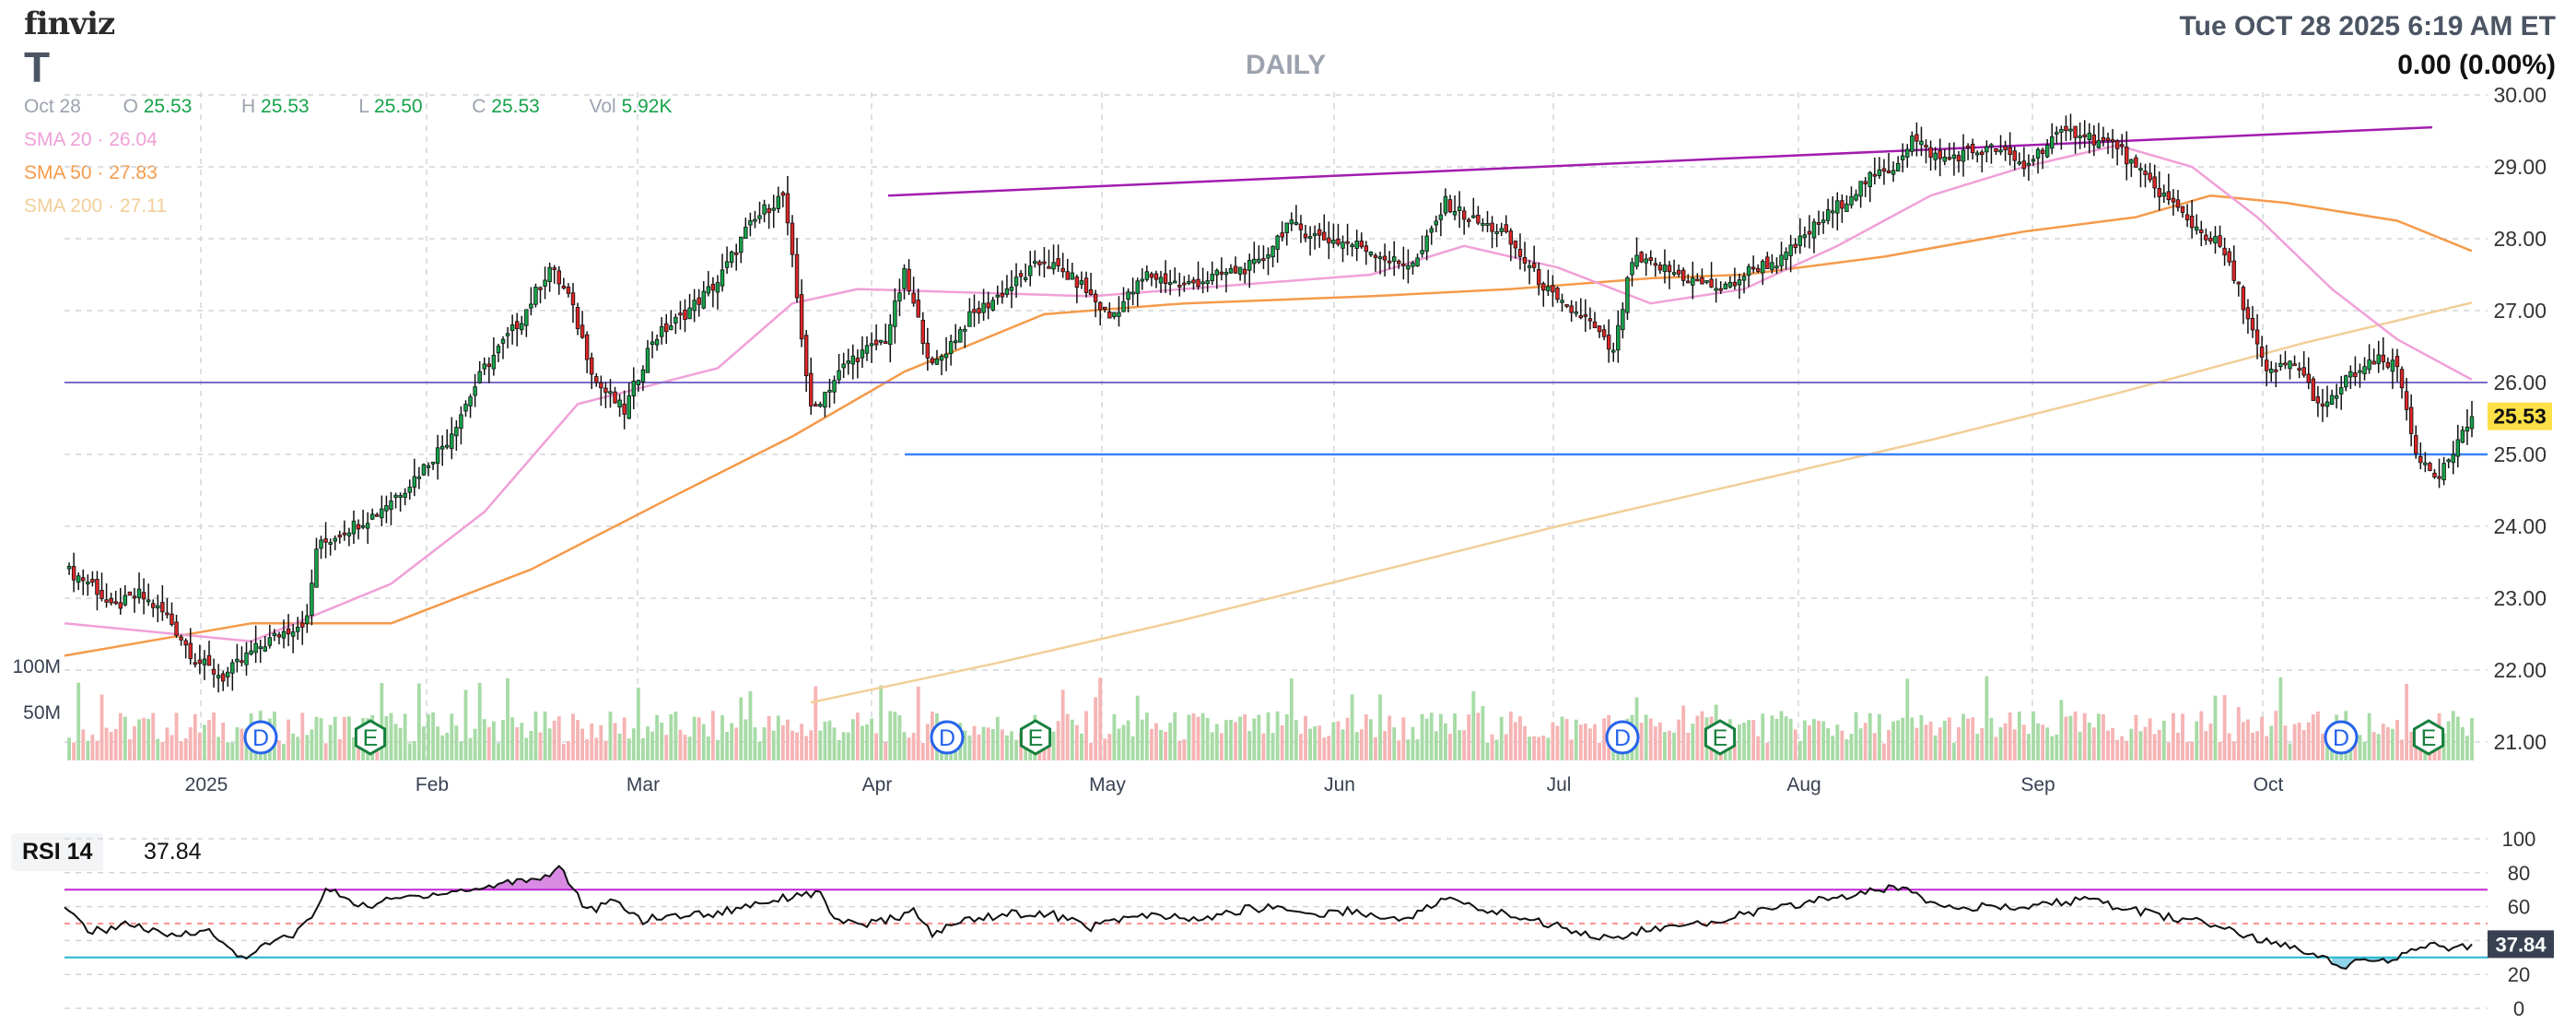 The width and height of the screenshot is (2576, 1036). What do you see at coordinates (91, 139) in the screenshot?
I see `sma20-legend: SMA 20 · 26.04` at bounding box center [91, 139].